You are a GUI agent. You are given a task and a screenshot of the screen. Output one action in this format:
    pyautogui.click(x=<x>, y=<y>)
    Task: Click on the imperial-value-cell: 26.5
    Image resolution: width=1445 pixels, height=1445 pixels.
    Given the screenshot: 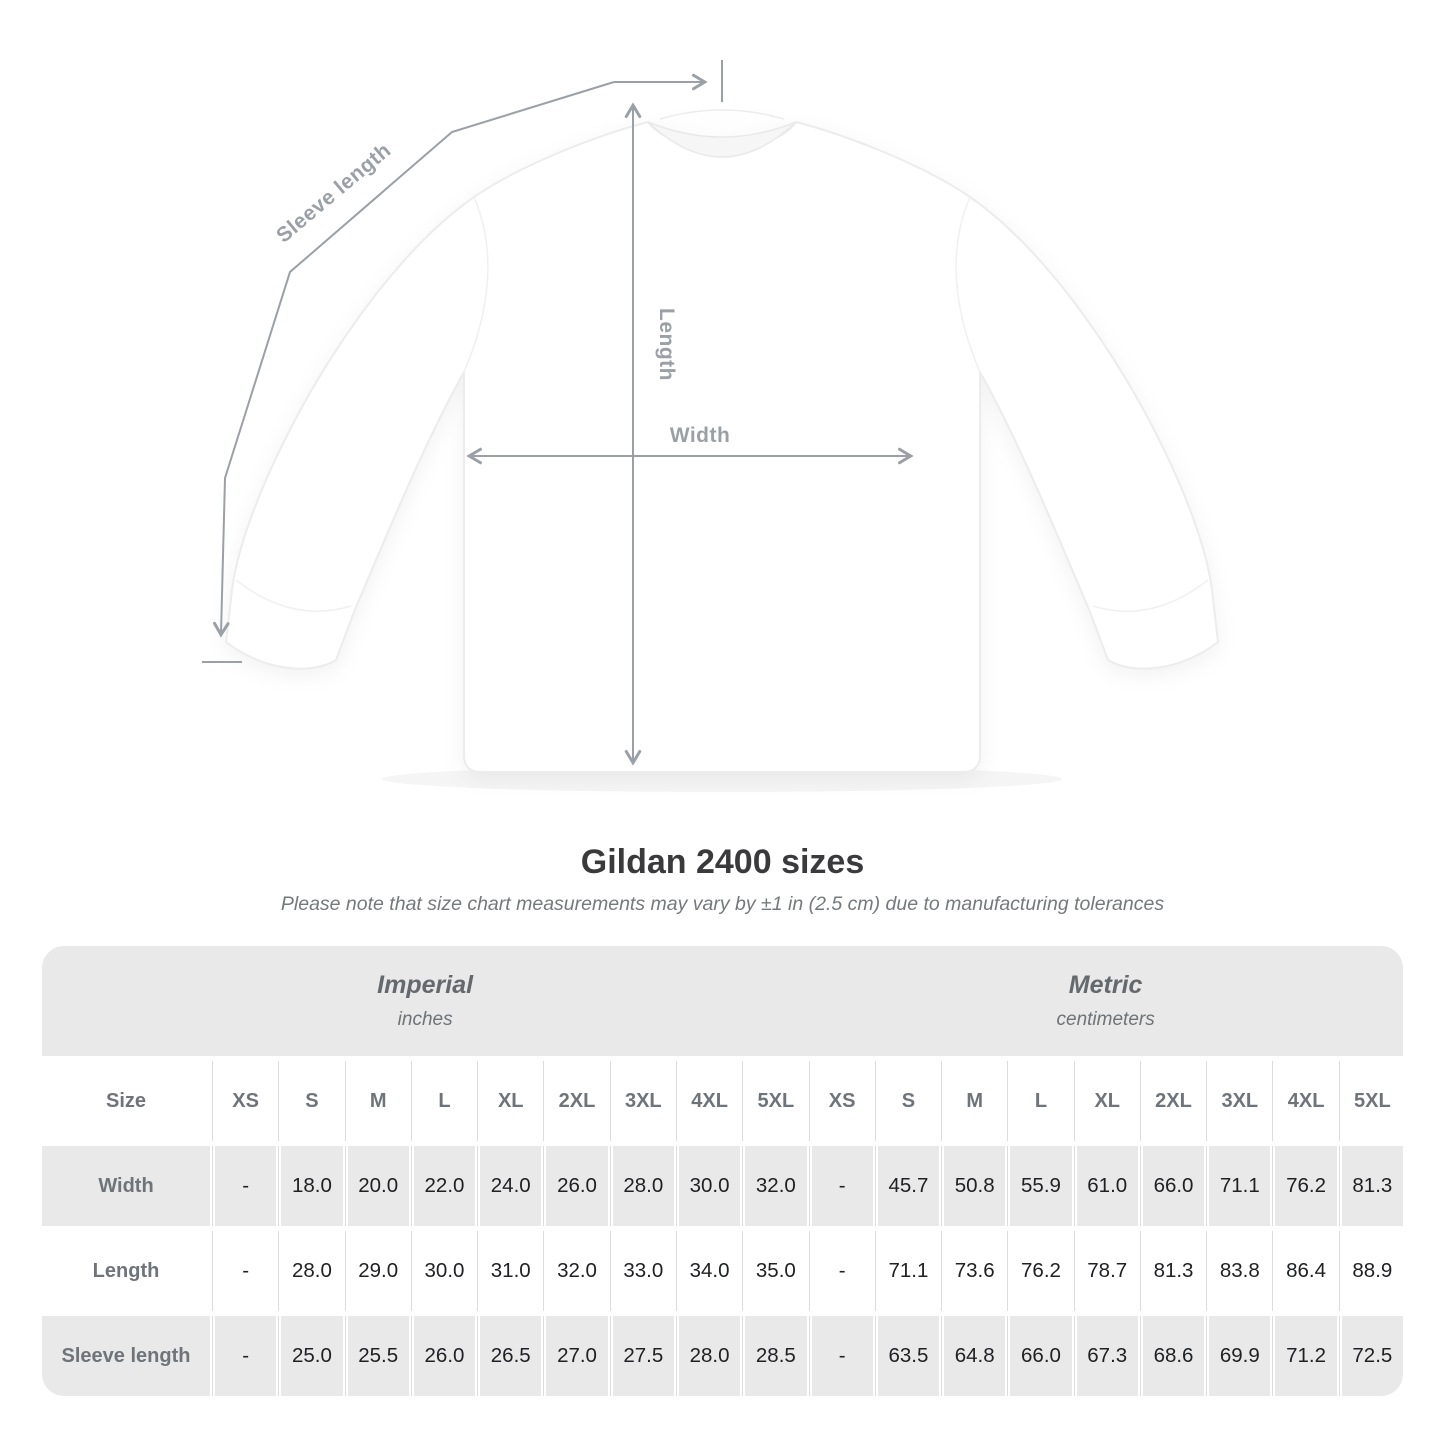 What is the action you would take?
    pyautogui.click(x=509, y=1356)
    